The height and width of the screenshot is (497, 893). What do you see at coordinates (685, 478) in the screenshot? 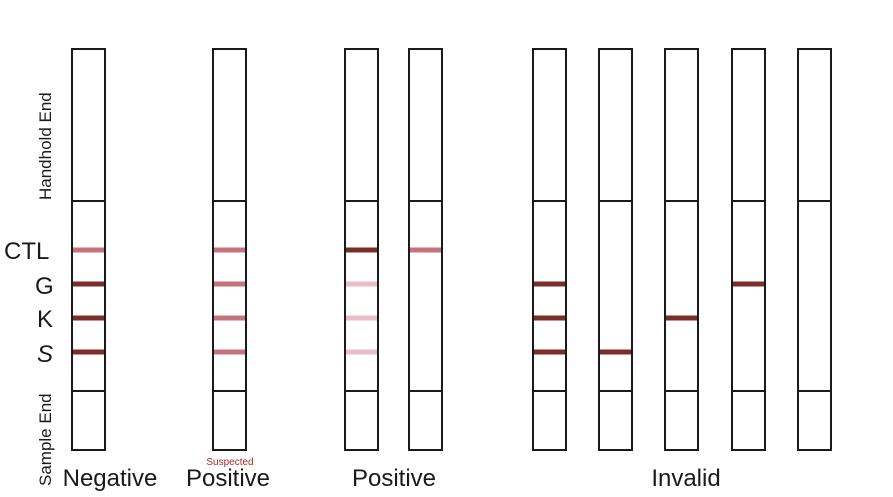
I see `group-label-invalid: Invalid` at bounding box center [685, 478].